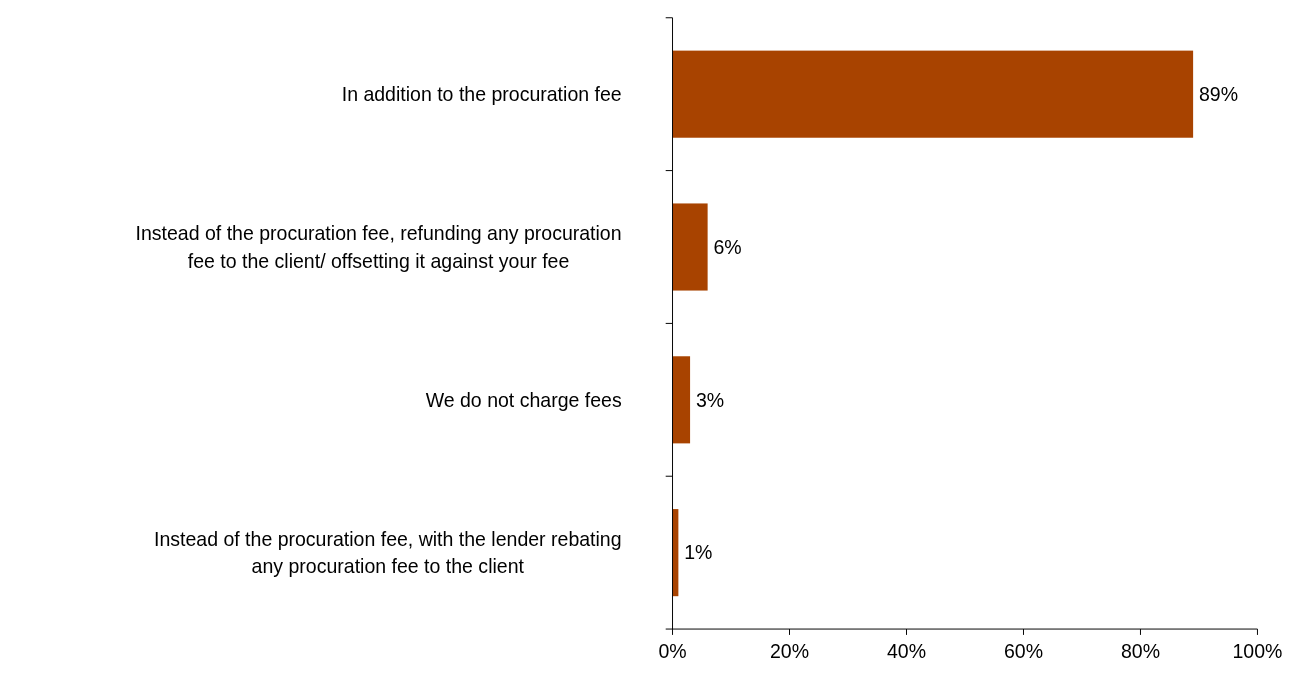  What do you see at coordinates (523, 399) in the screenshot?
I see `y-tick-label: We do not charge fees` at bounding box center [523, 399].